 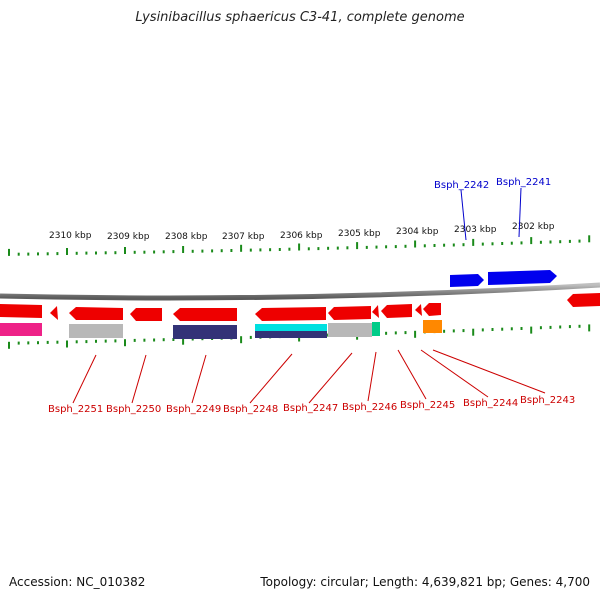 I want to click on scale-label: 2304 kbp, so click(x=417, y=232).